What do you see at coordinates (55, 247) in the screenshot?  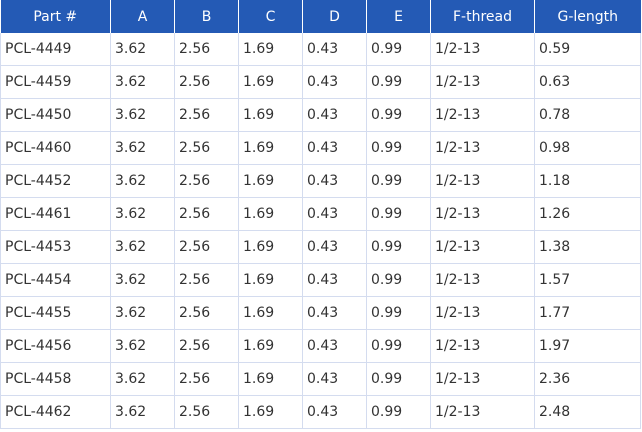 I see `part-number-cell: PCL-4453` at bounding box center [55, 247].